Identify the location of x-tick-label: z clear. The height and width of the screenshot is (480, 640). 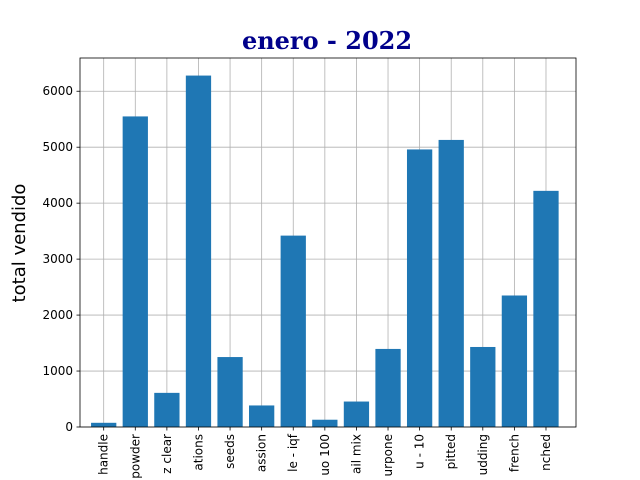
(167, 454).